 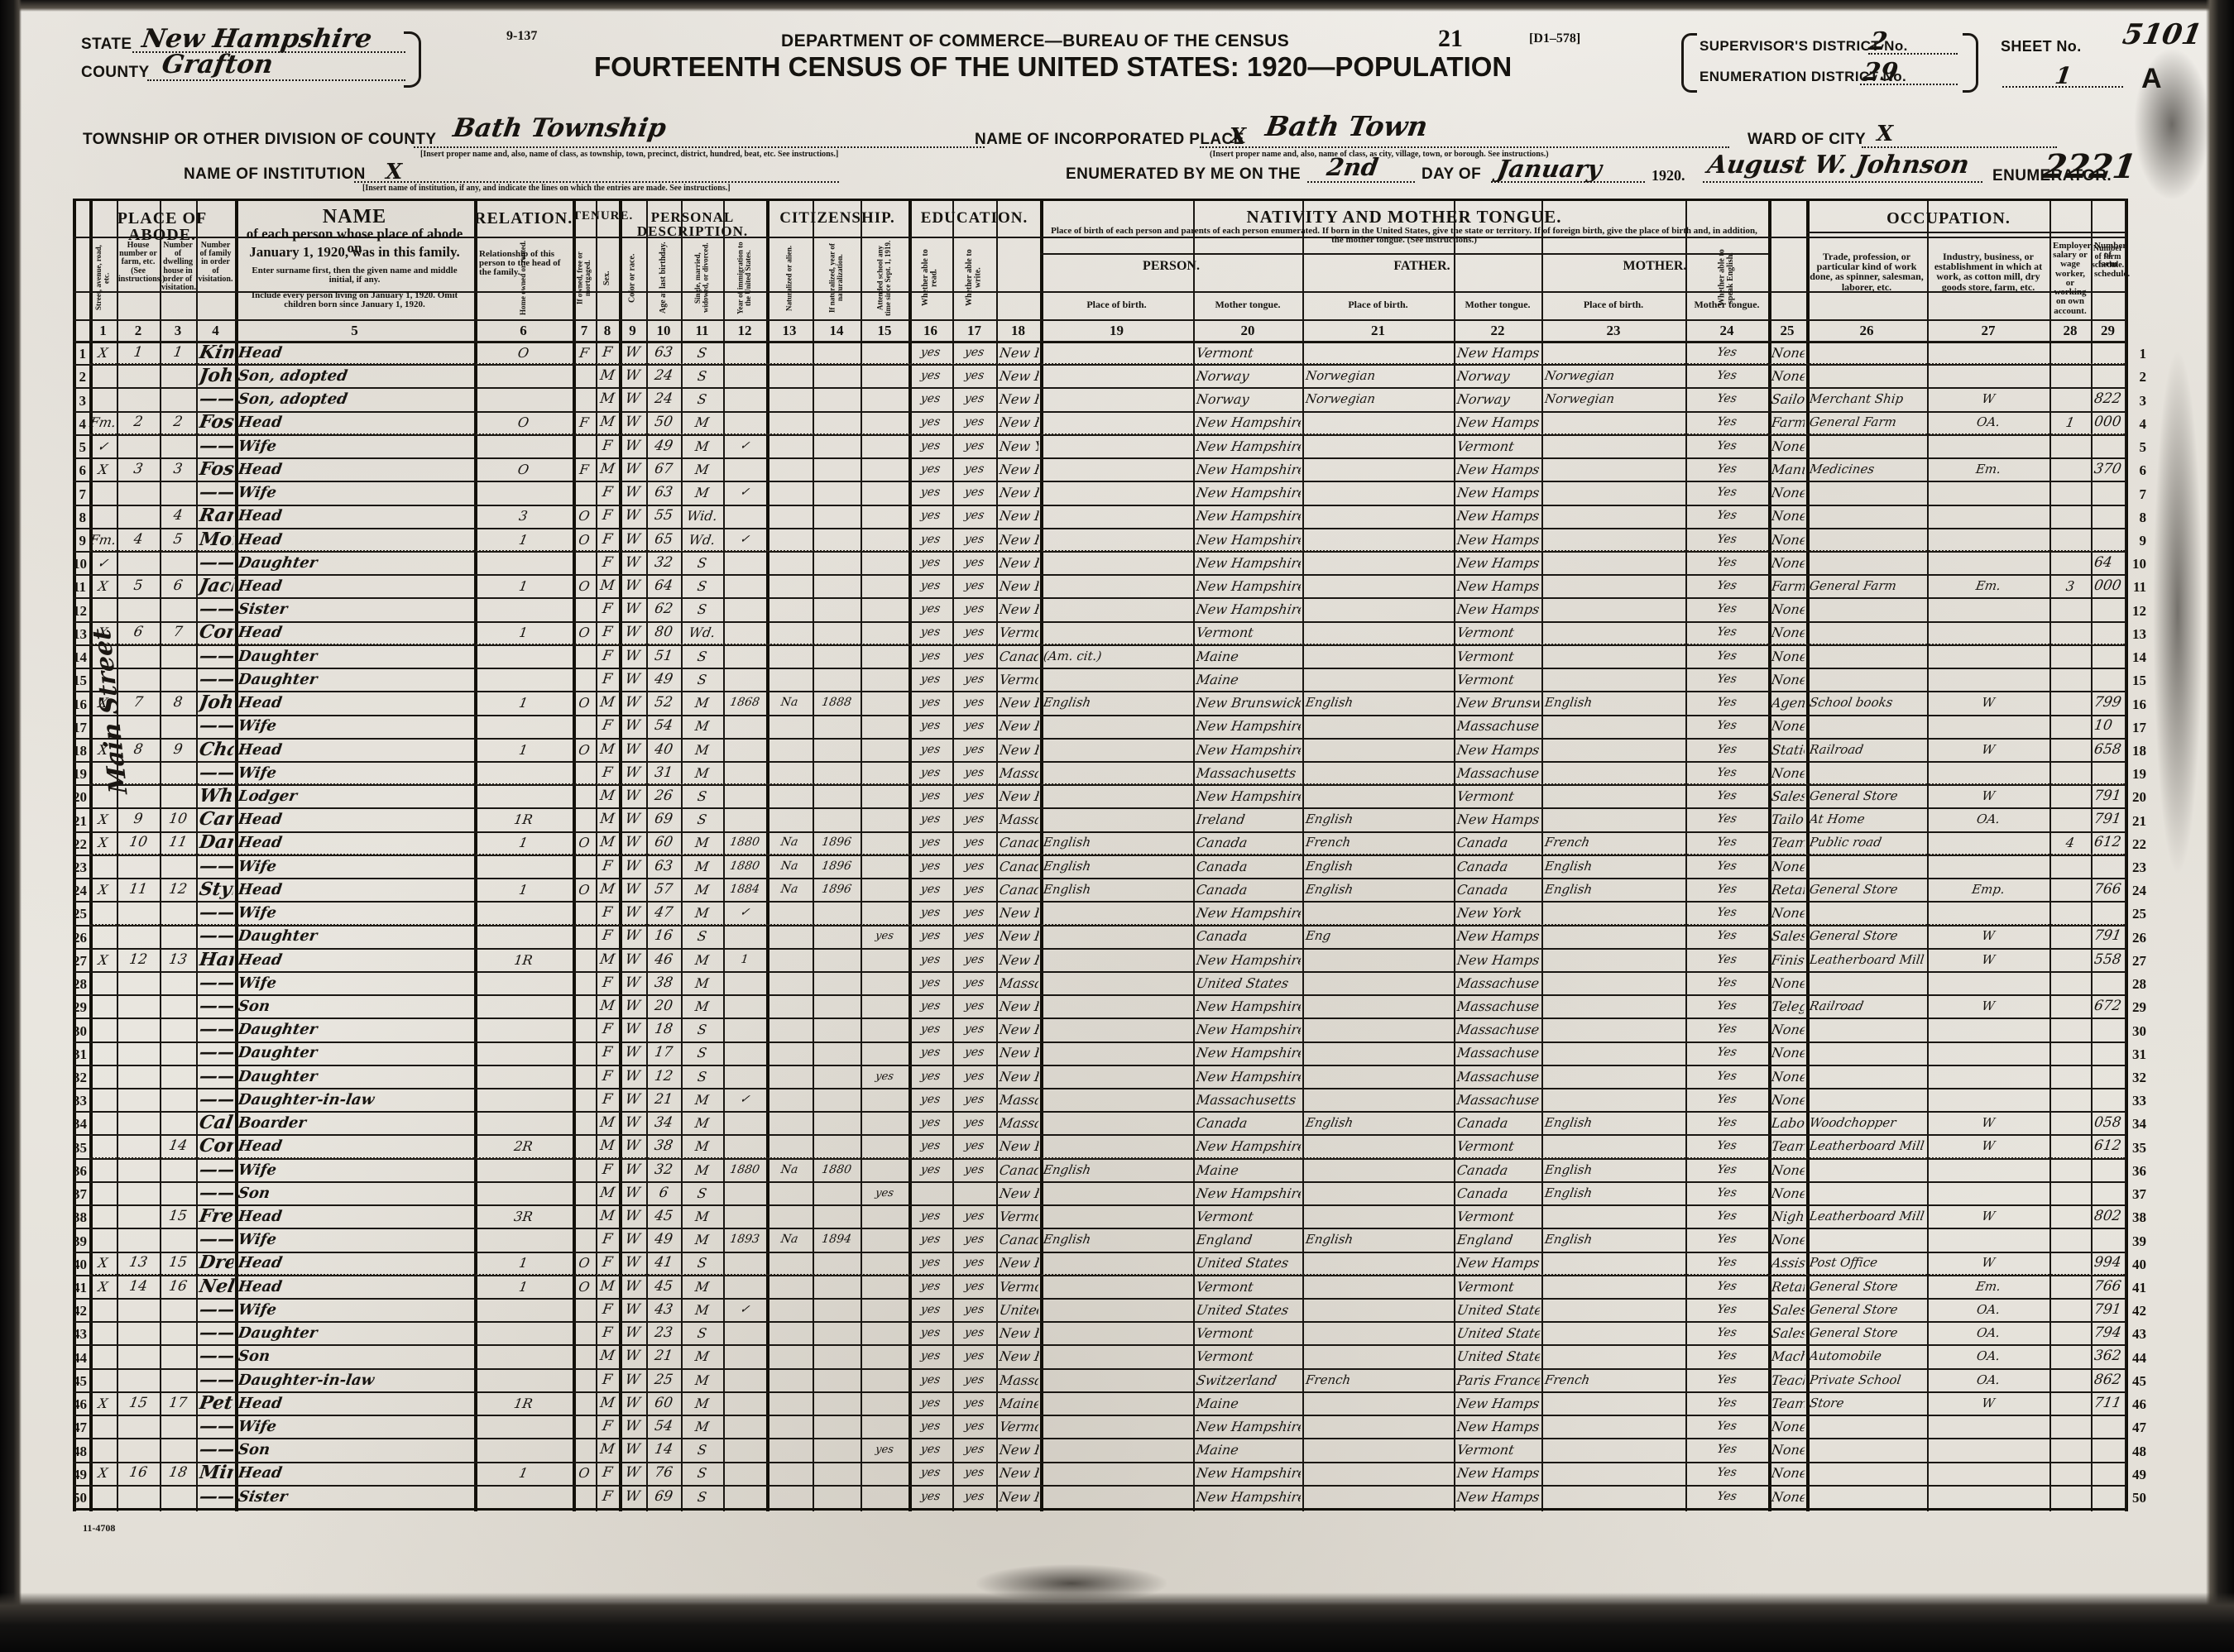 I want to click on enumerator-name: August W. Johnson, so click(x=1838, y=165).